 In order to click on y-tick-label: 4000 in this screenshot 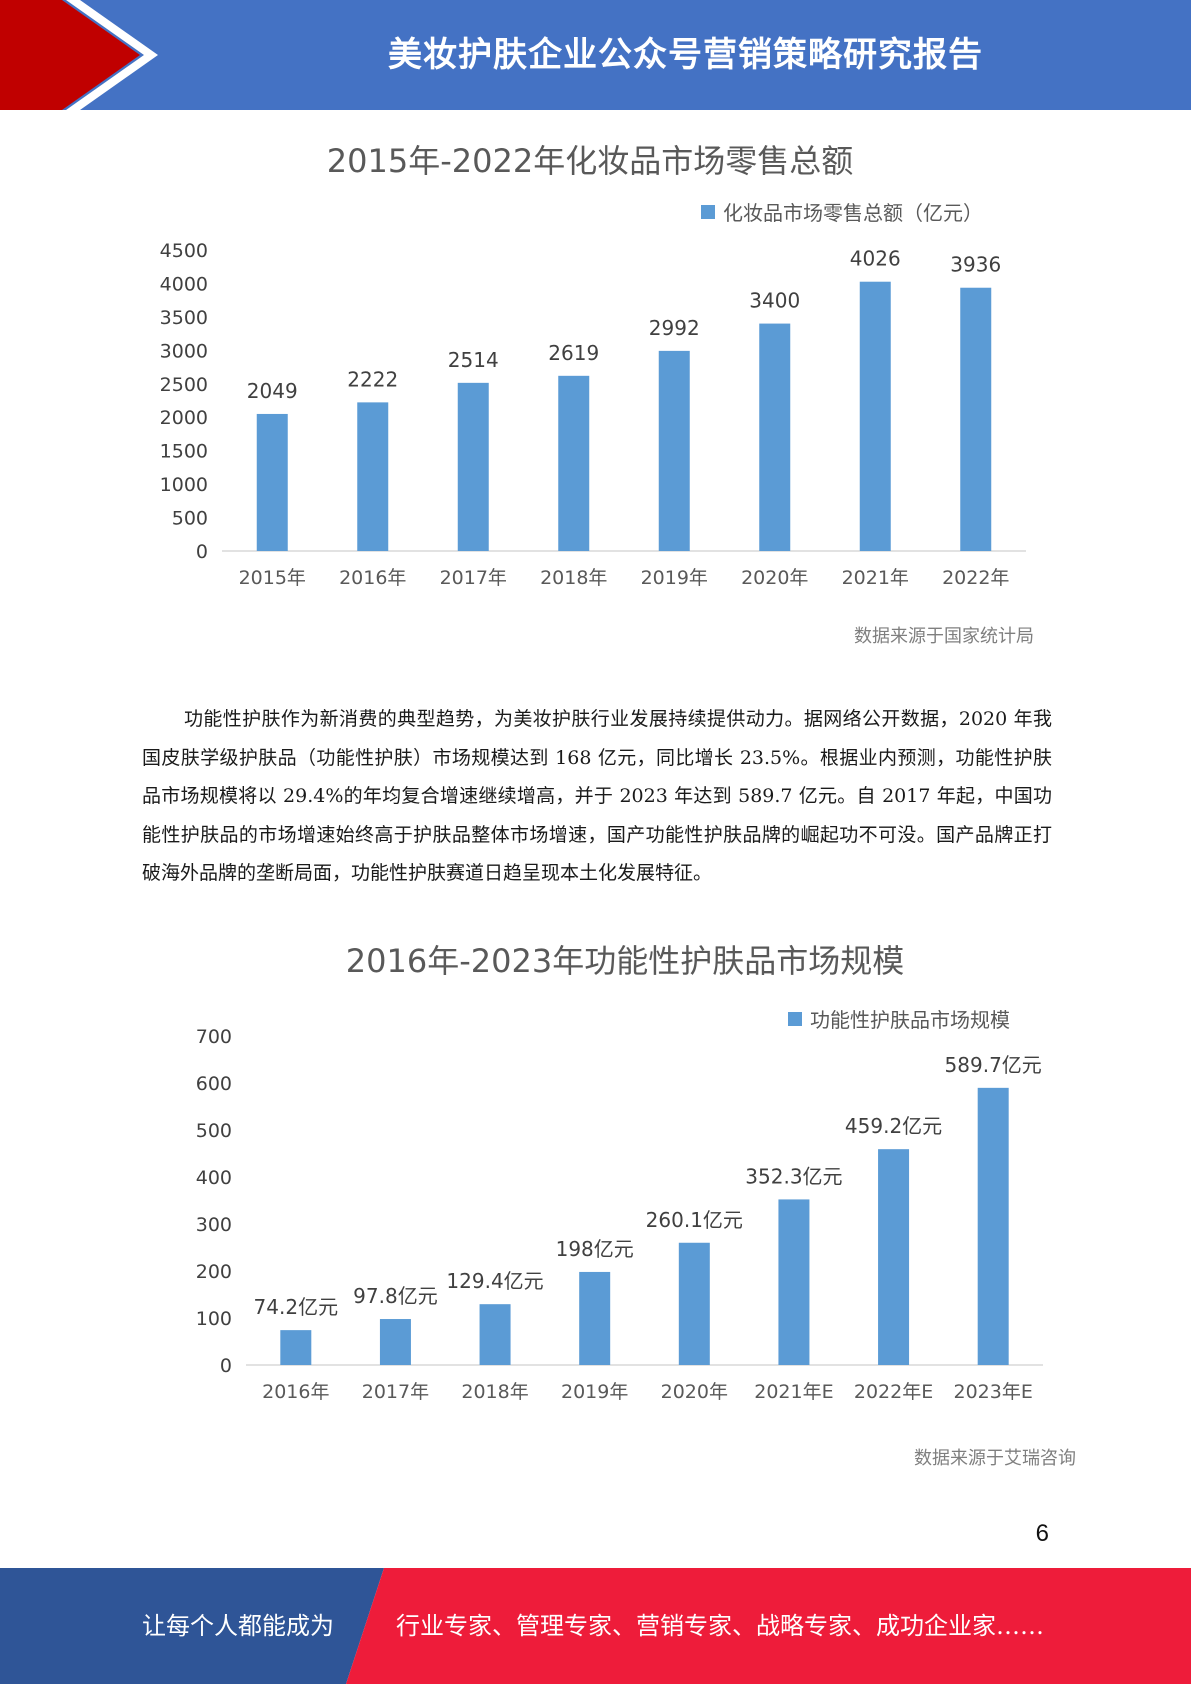, I will do `click(184, 284)`.